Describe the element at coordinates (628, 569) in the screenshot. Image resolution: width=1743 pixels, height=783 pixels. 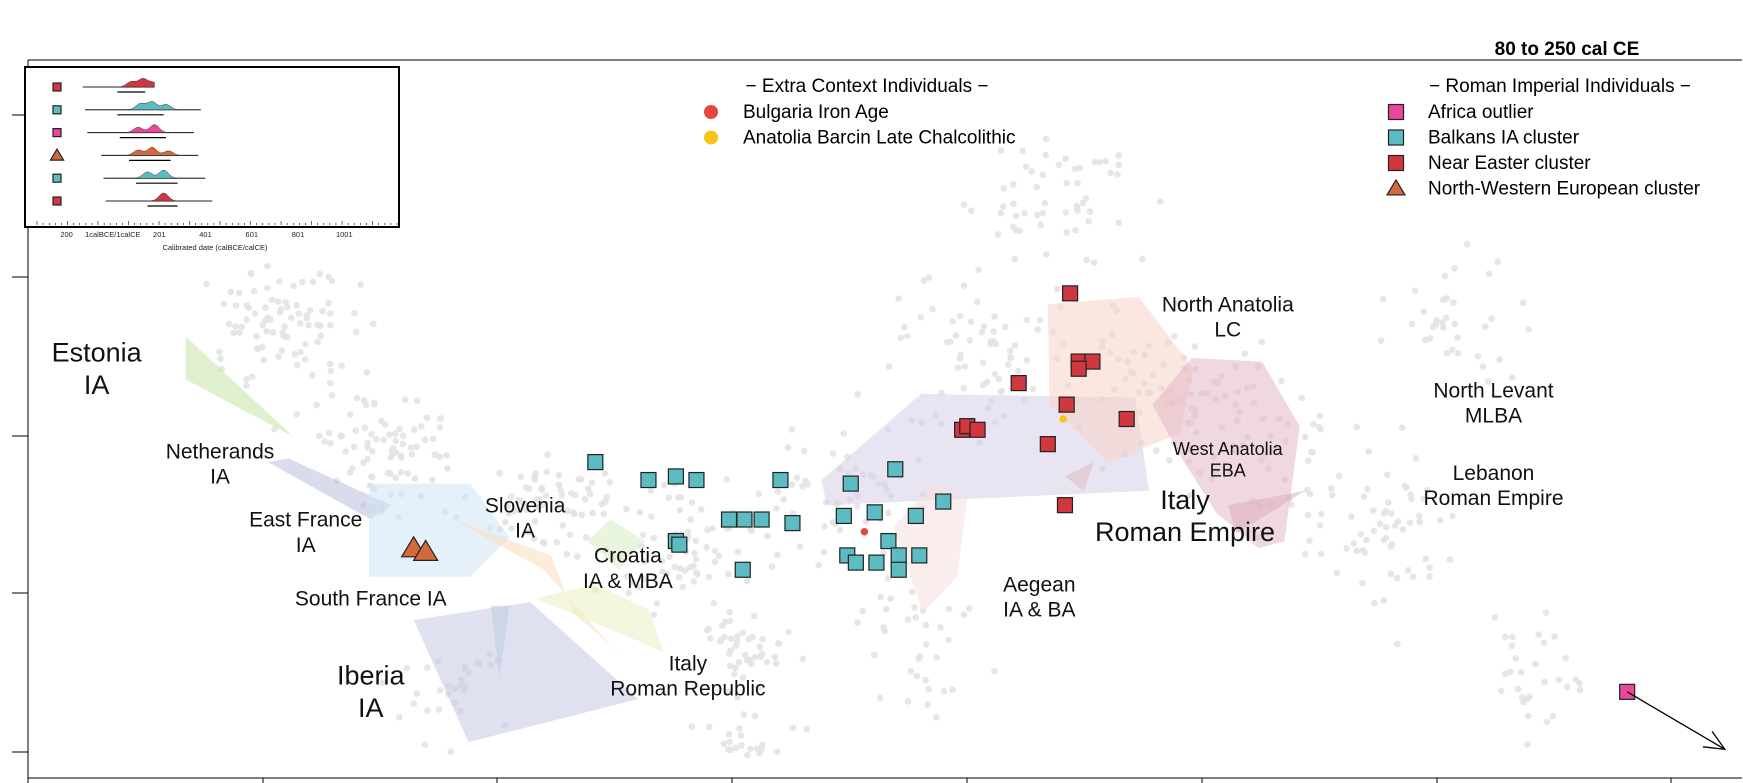
I see `region-label: Croatia IA & MBA` at that location.